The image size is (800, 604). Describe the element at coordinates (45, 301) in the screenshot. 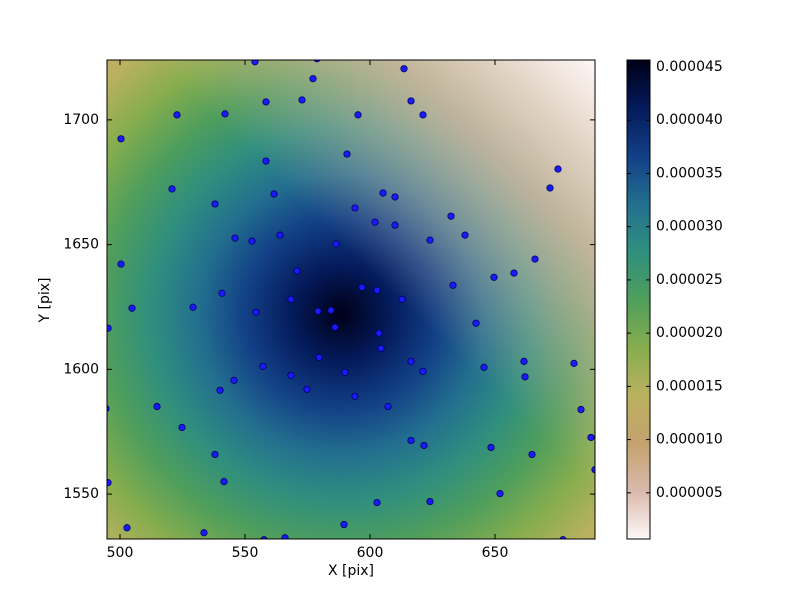

I see `y-axis-label: Y [pix]` at that location.